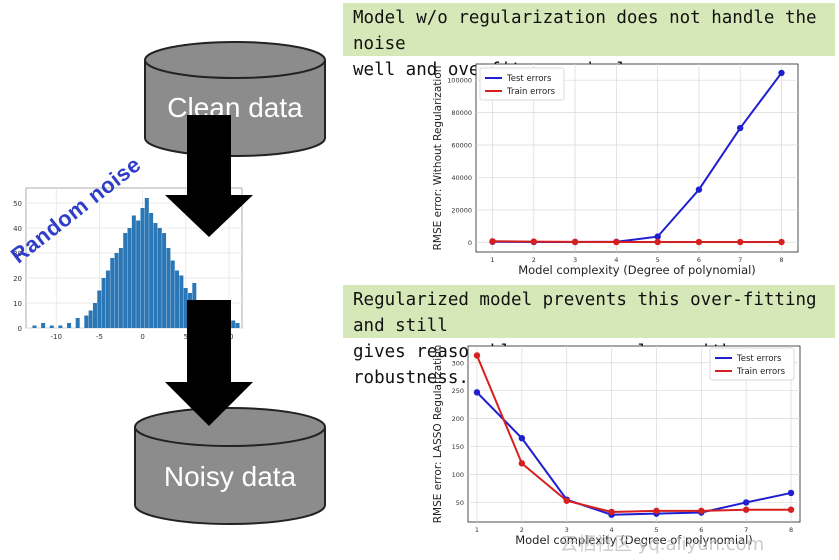  Describe the element at coordinates (56, 337) in the screenshot. I see `hist-xtick-label: -10` at that location.